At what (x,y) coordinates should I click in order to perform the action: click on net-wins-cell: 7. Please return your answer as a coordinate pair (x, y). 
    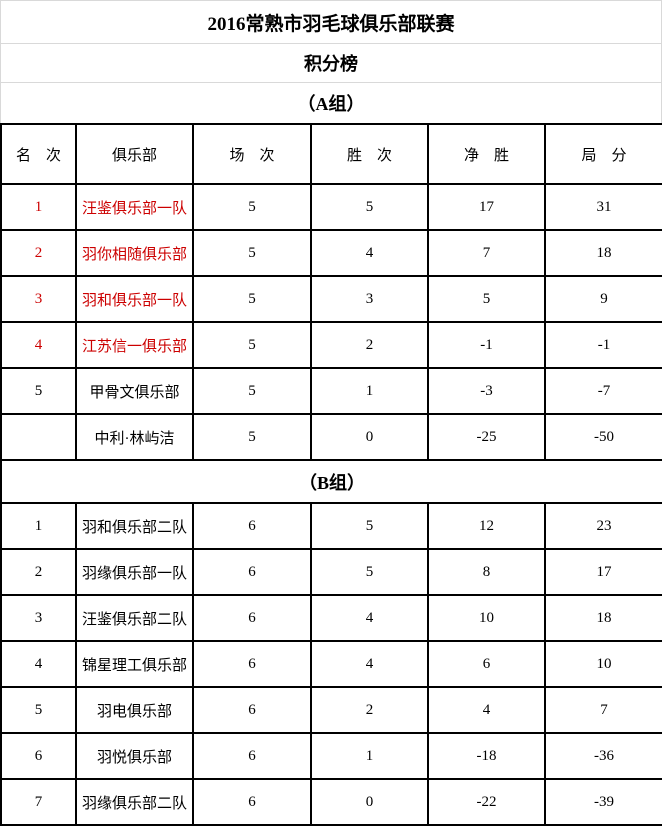
    Looking at the image, I should click on (486, 253).